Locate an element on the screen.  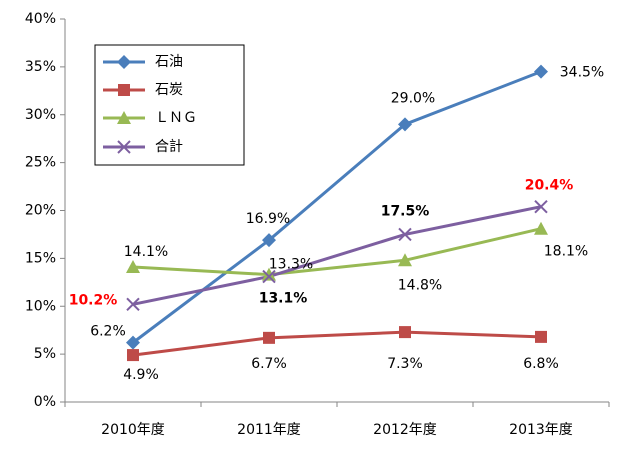
y-tick-label: 0% is located at coordinates (45, 402).